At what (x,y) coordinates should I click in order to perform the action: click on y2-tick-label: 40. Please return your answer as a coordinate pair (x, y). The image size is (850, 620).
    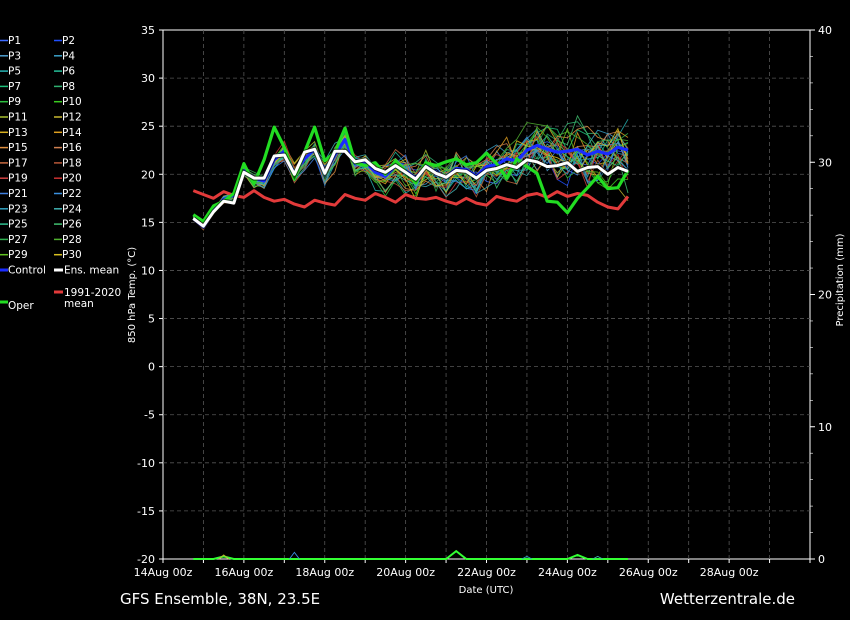
    Looking at the image, I should click on (825, 30).